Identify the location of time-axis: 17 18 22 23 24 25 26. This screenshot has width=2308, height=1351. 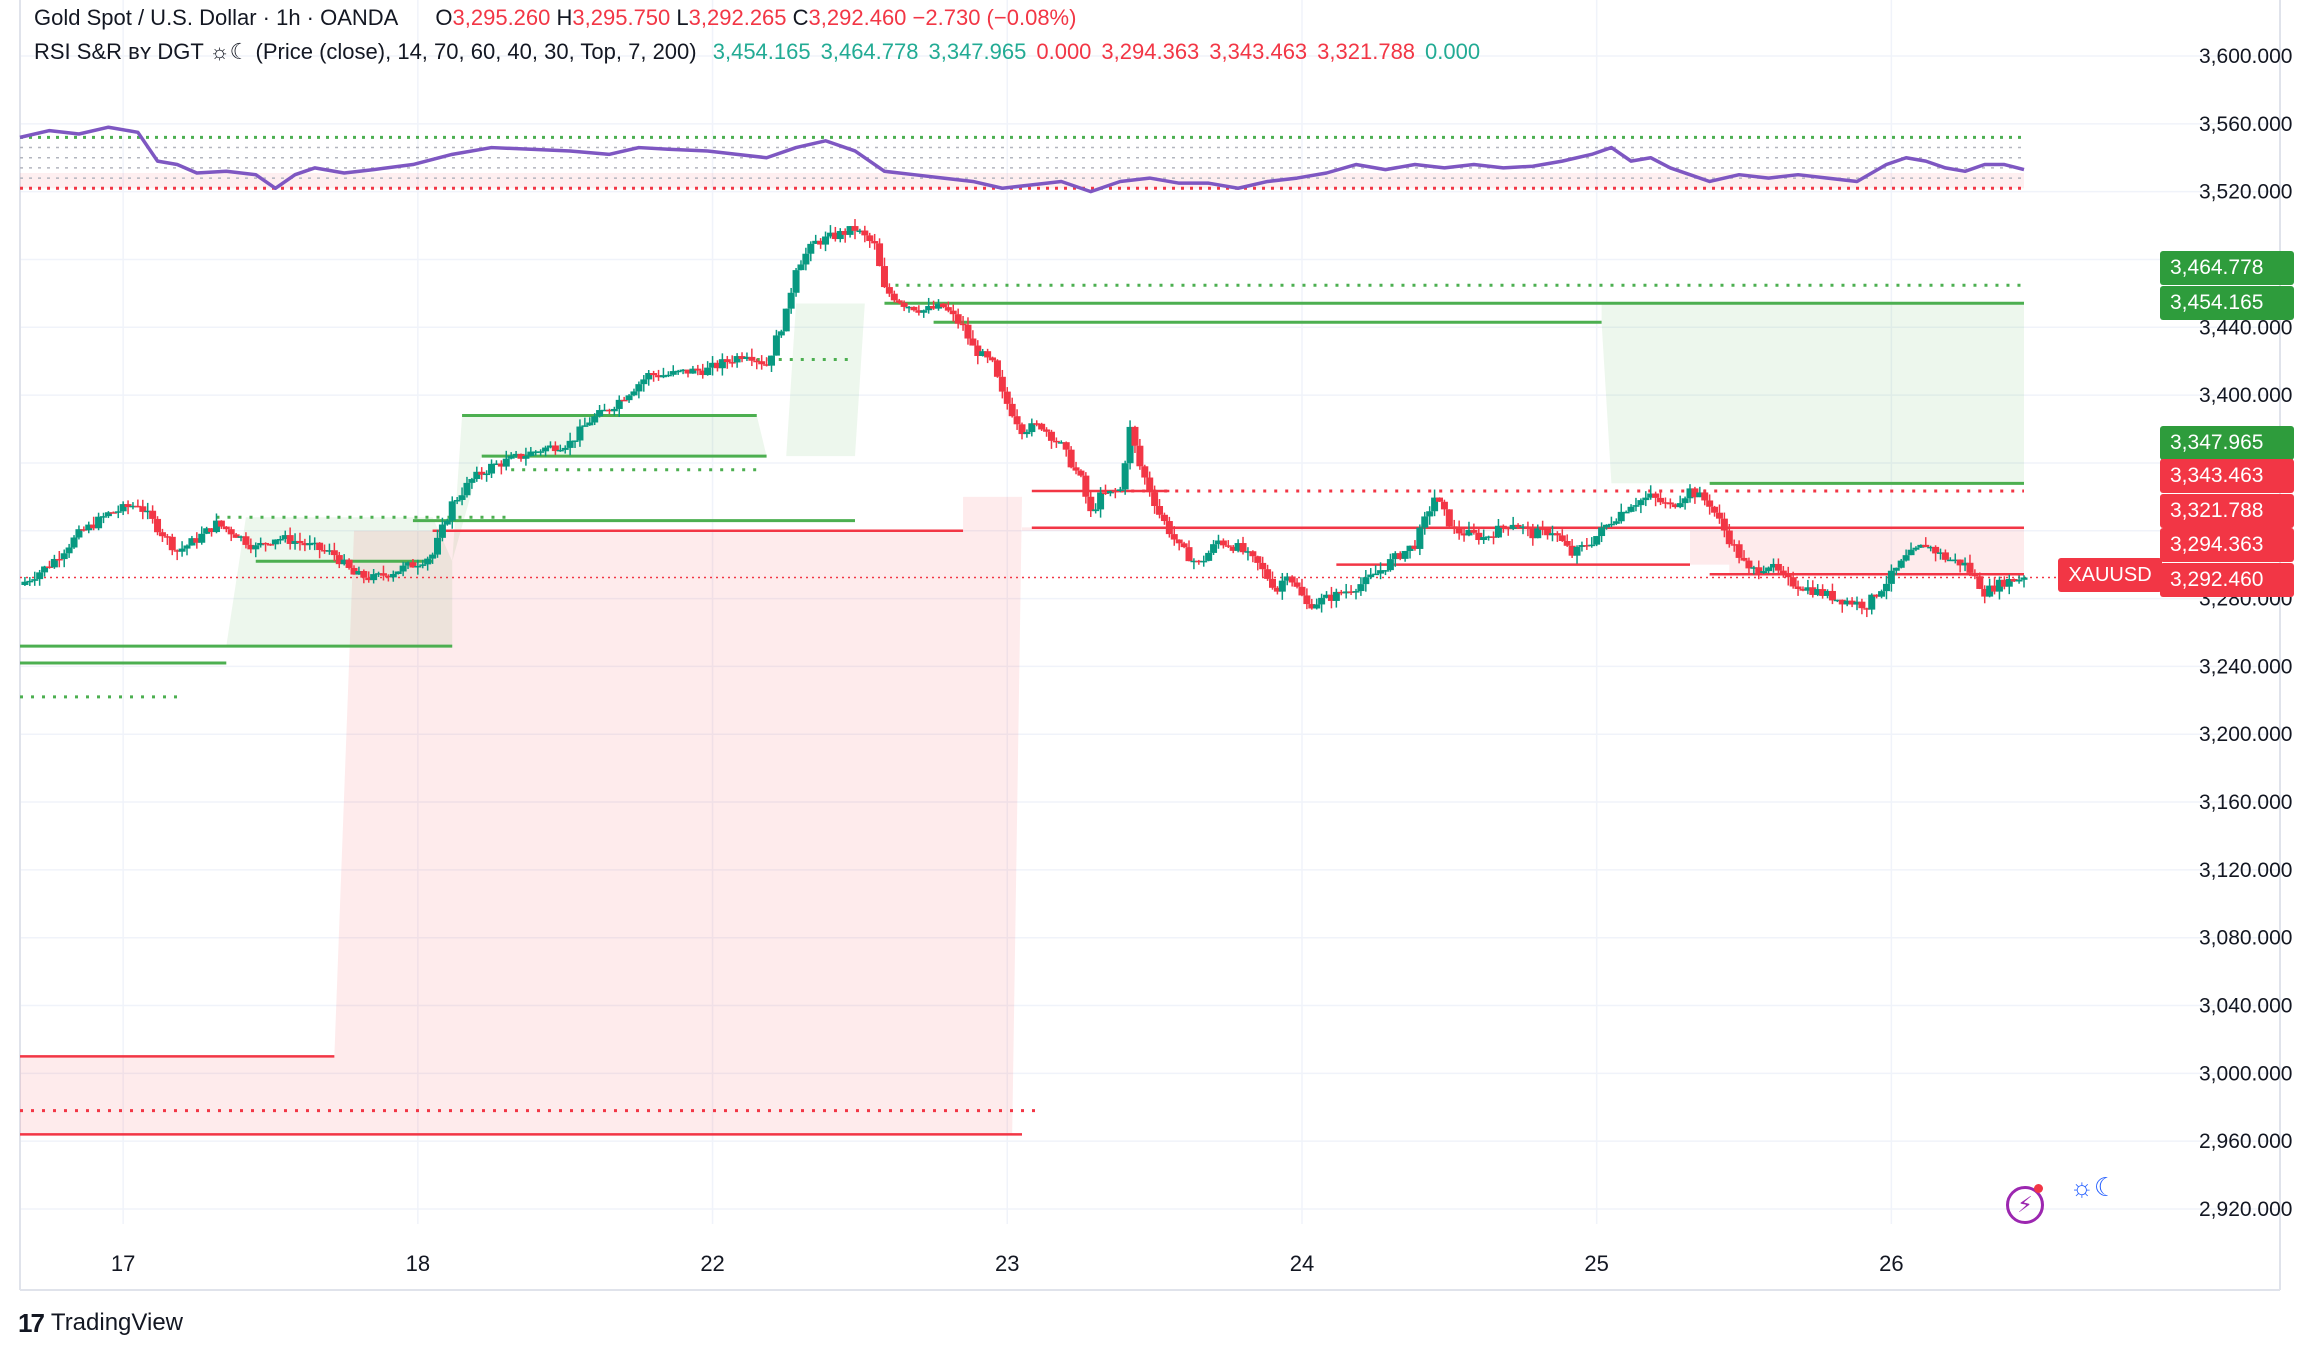
(1007, 1263).